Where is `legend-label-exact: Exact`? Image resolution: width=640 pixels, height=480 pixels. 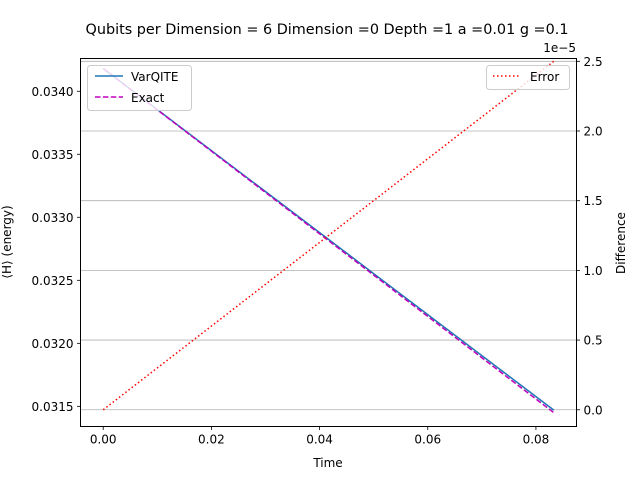 legend-label-exact: Exact is located at coordinates (148, 98).